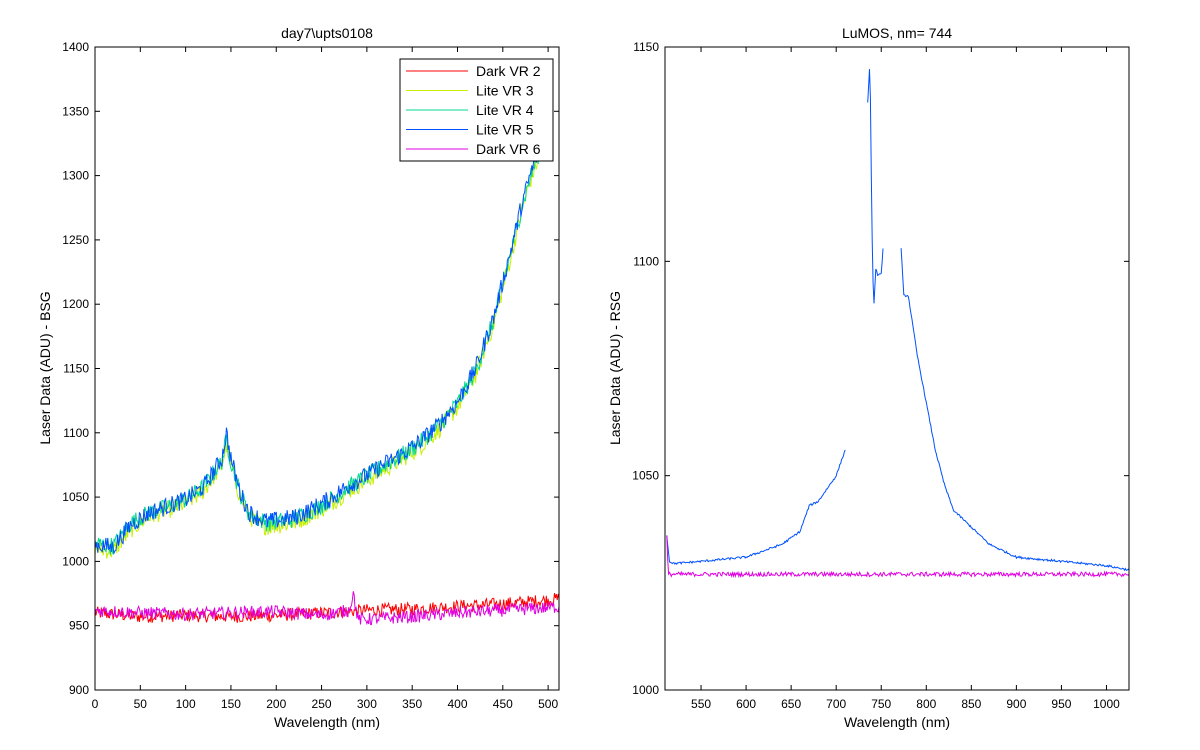  I want to click on left-y-axis-label: Laser Data (ADU) - BSG, so click(45, 367).